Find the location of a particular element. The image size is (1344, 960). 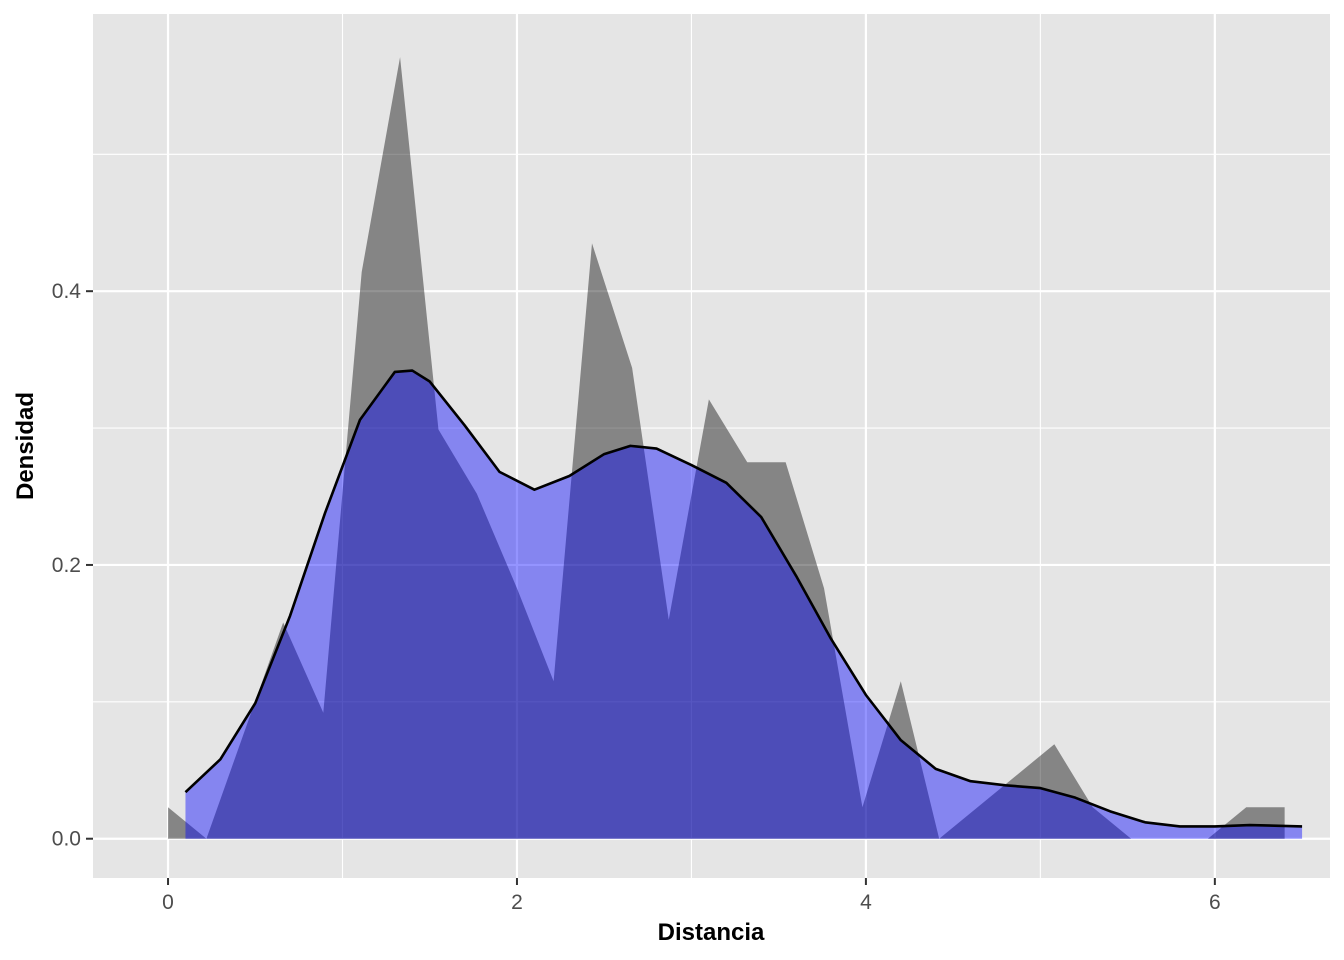

y-tick-labels: 0.0 0.2 0.4 is located at coordinates (67, 565).